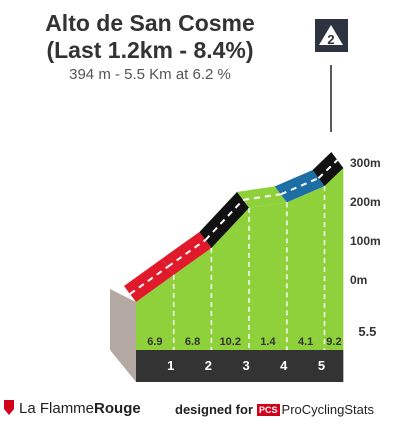  What do you see at coordinates (240, 366) in the screenshot?
I see `profile-base-strip` at bounding box center [240, 366].